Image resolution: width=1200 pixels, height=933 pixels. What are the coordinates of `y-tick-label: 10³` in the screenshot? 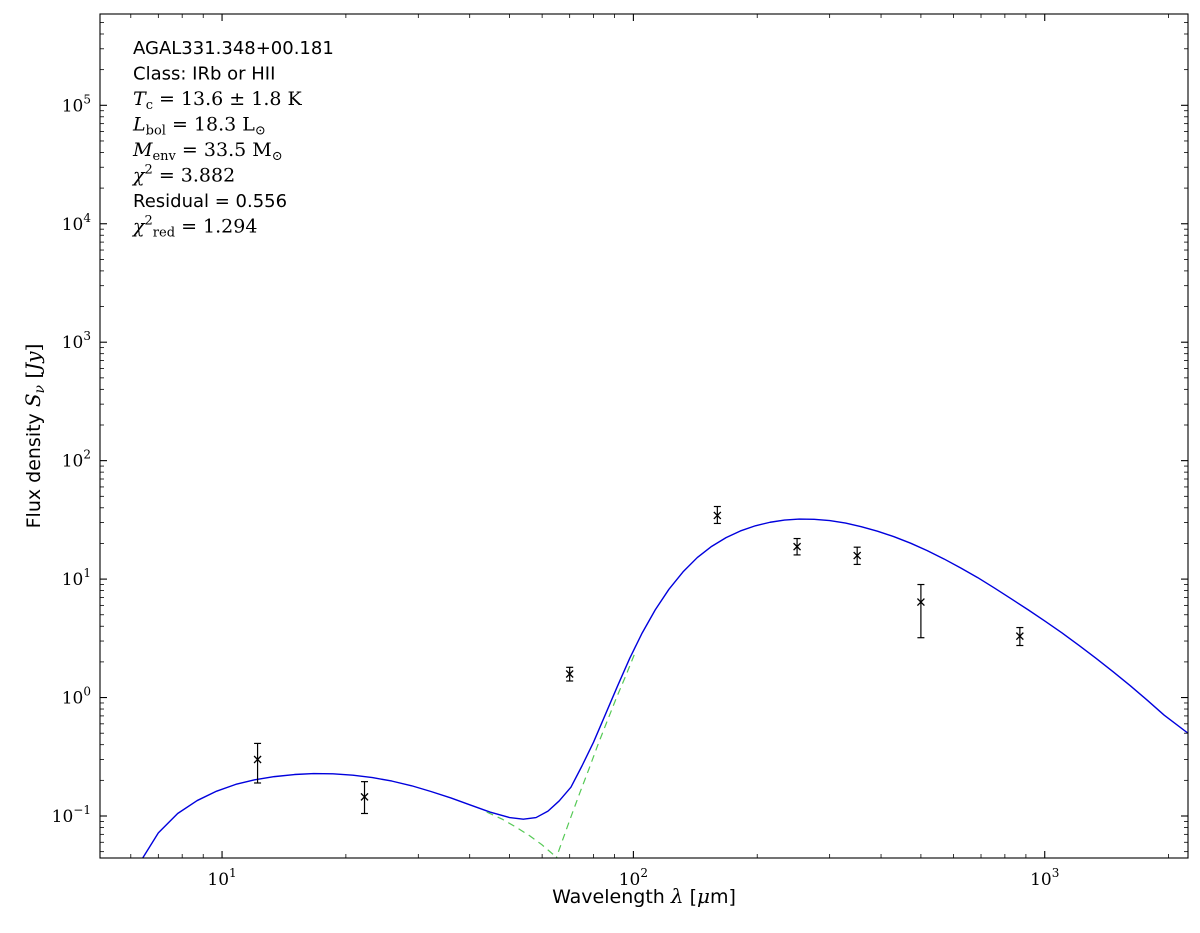 It's located at (76, 341).